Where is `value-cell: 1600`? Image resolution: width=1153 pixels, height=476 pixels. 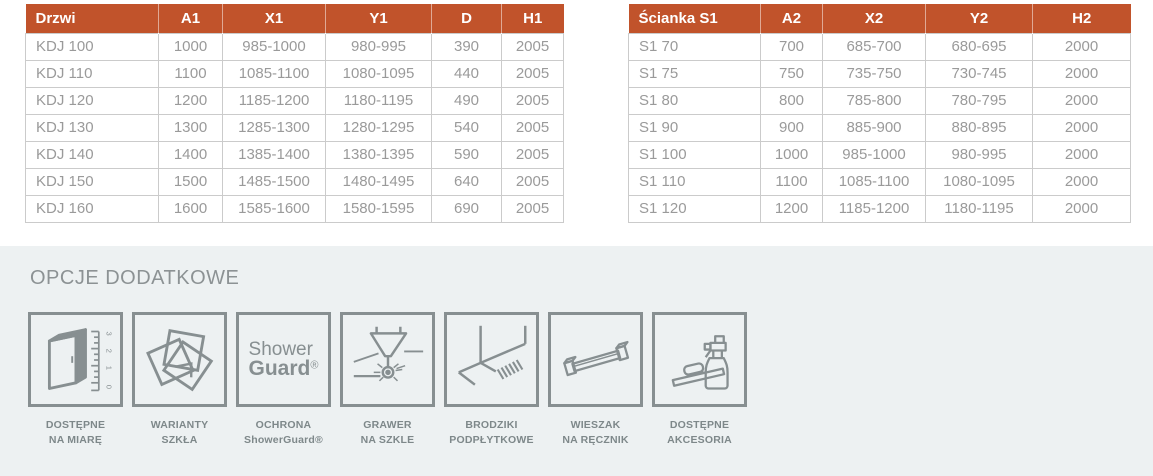
value-cell: 1600 is located at coordinates (190, 208).